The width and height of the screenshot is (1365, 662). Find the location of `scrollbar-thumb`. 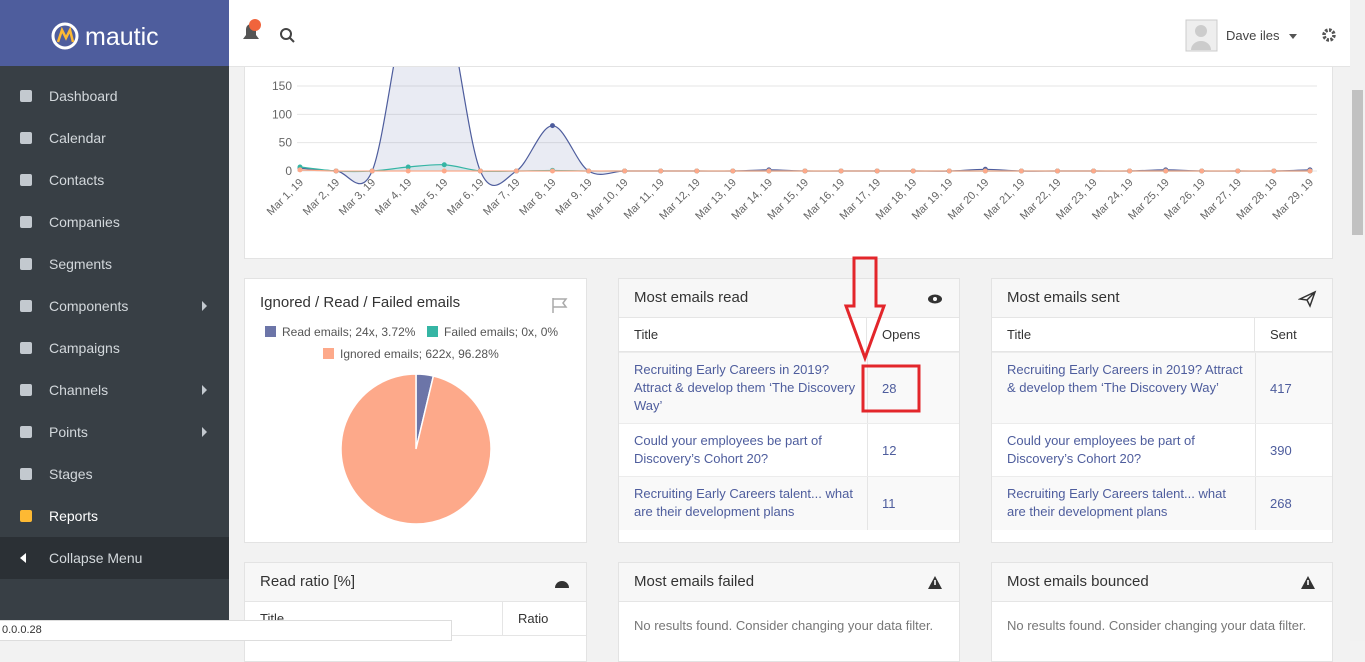

scrollbar-thumb is located at coordinates (1357, 162).